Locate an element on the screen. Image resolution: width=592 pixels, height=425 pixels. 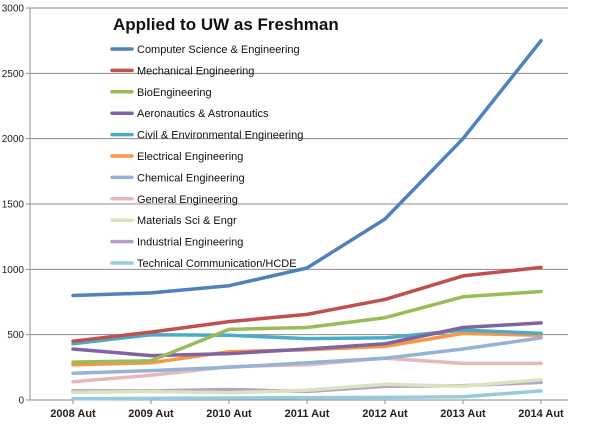
y-axis: 0 500 1000 1500 2000 2500 3000 is located at coordinates (16, 205).